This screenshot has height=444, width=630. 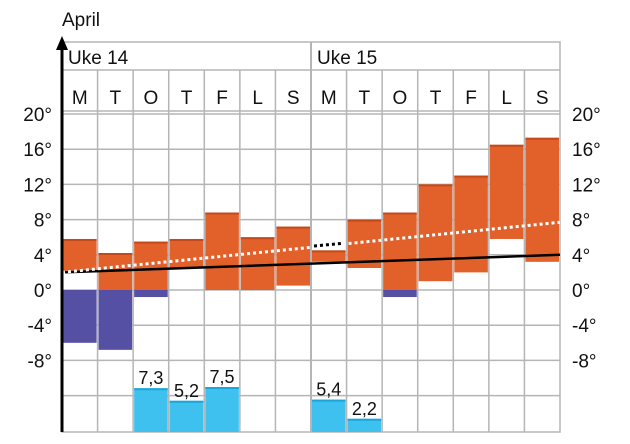 What do you see at coordinates (43, 256) in the screenshot?
I see `y-tick-label-left: 4°` at bounding box center [43, 256].